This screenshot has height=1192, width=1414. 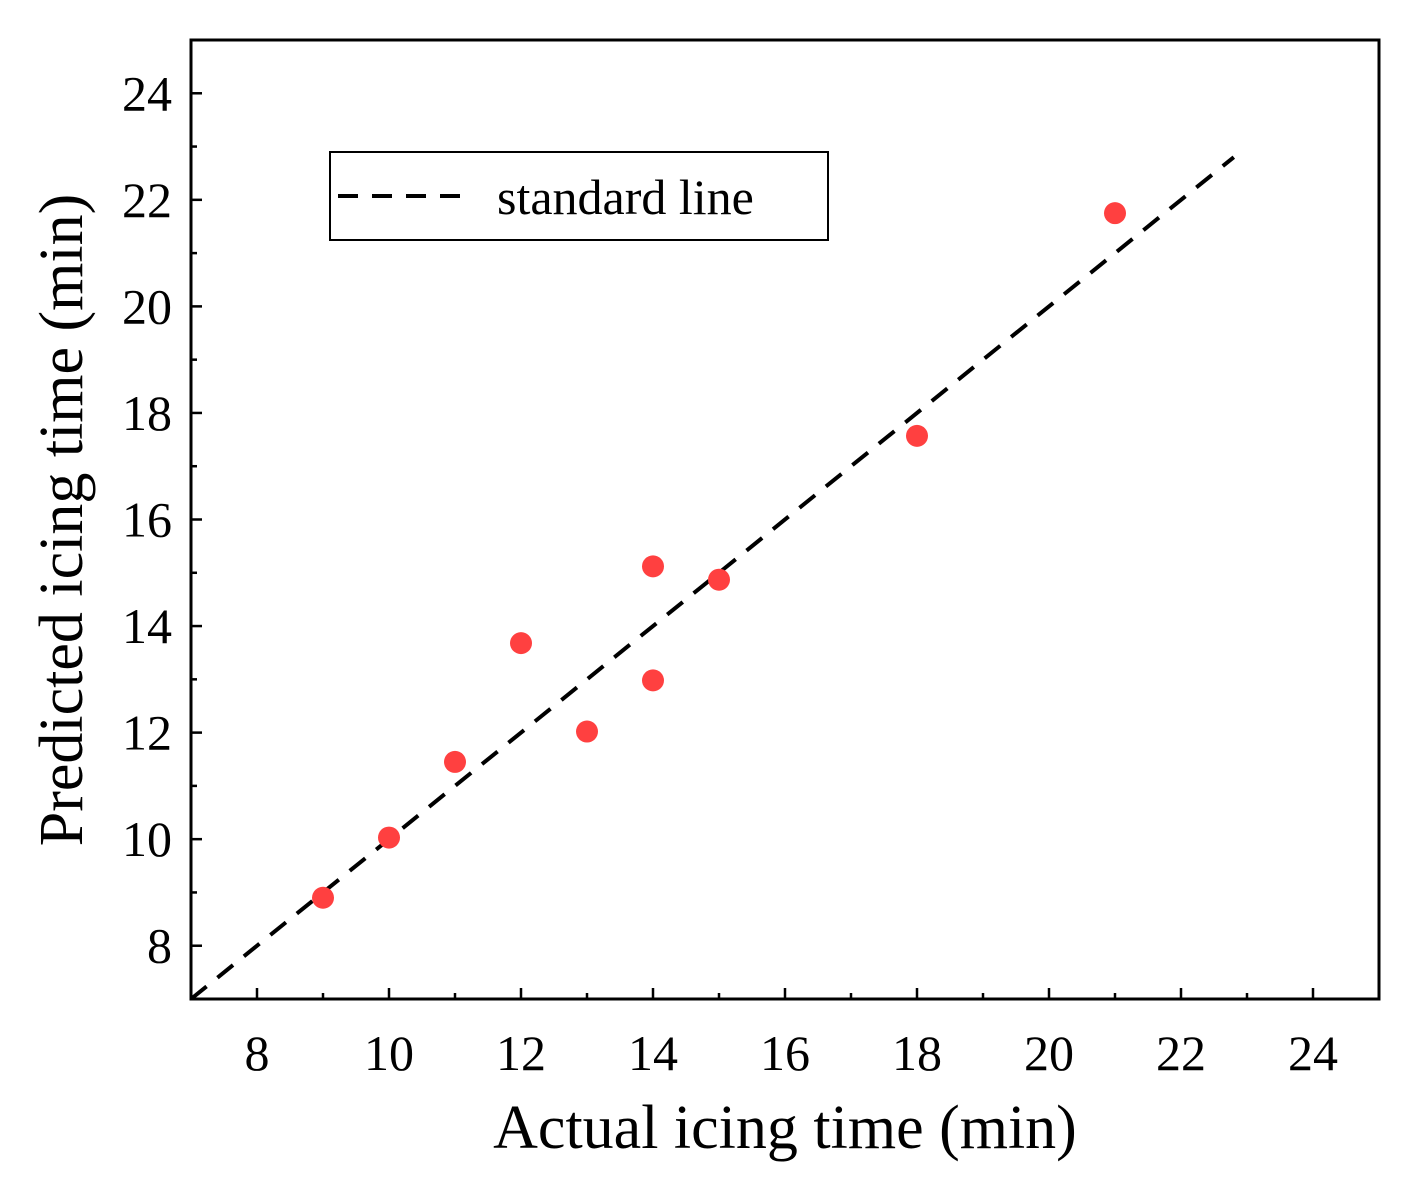 What do you see at coordinates (257, 1053) in the screenshot?
I see `x-tick-label: 8` at bounding box center [257, 1053].